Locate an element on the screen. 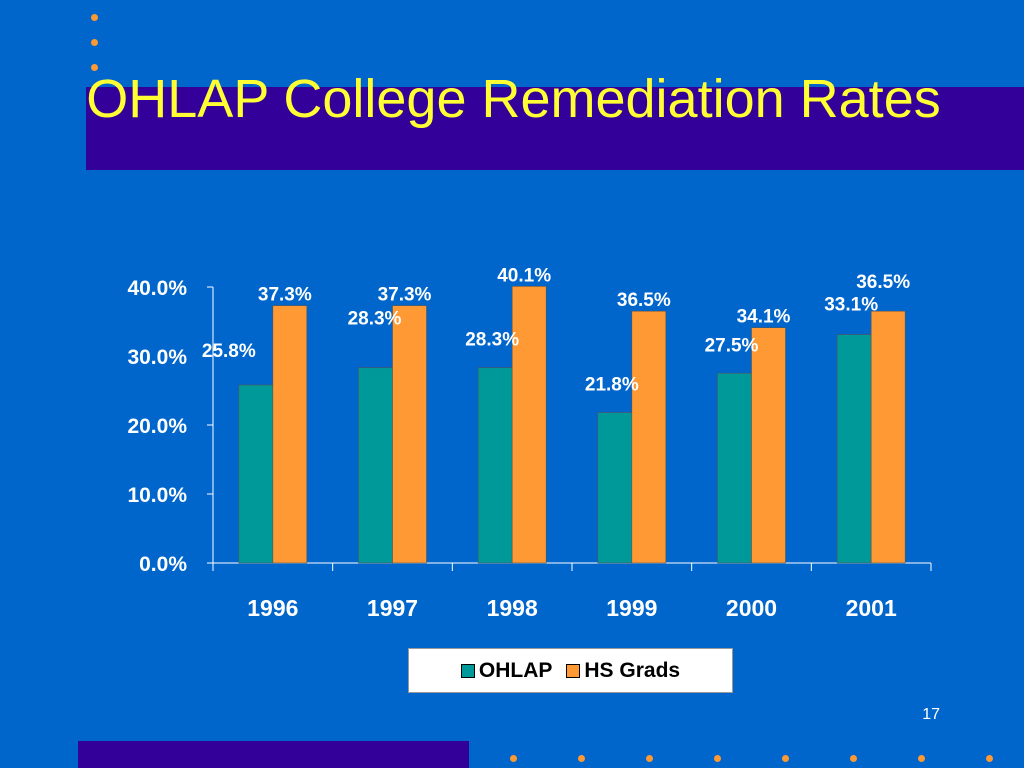  bar-ohlap-1998 is located at coordinates (495, 465).